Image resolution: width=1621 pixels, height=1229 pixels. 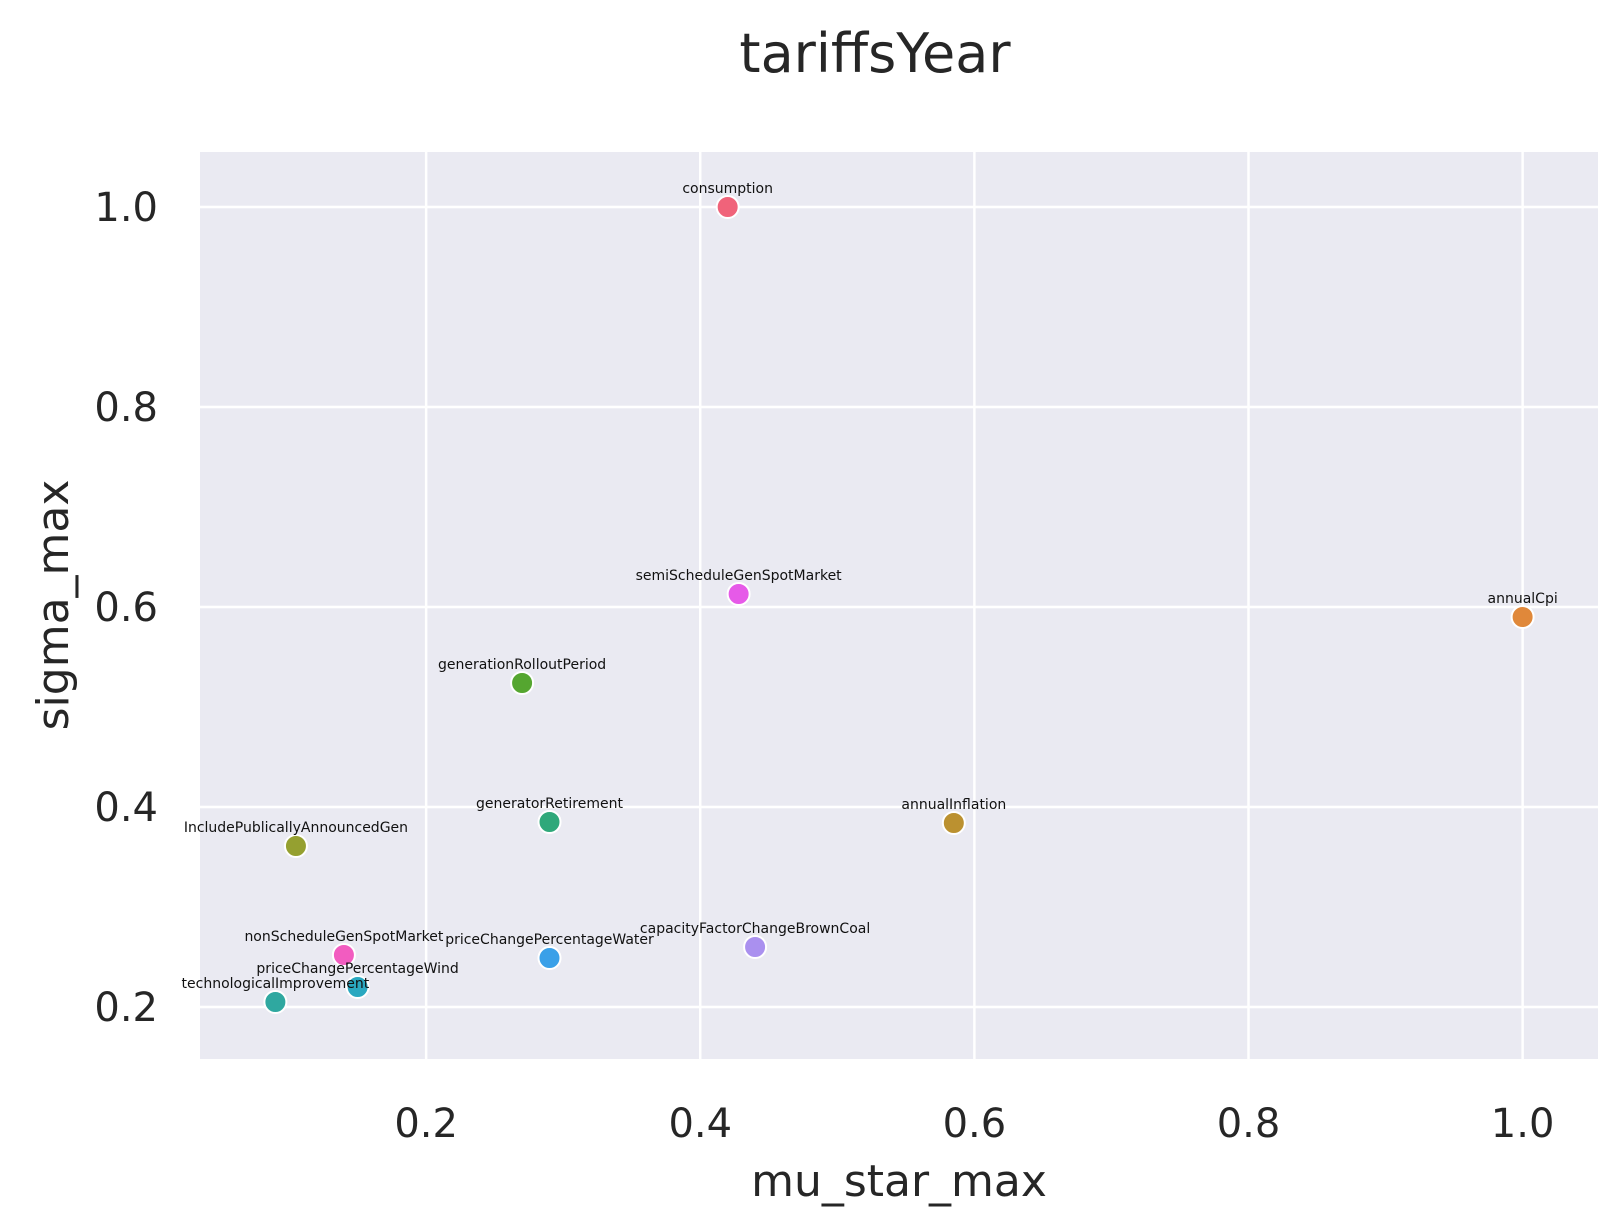 What do you see at coordinates (975, 1124) in the screenshot?
I see `x-tick-label: 0.6` at bounding box center [975, 1124].